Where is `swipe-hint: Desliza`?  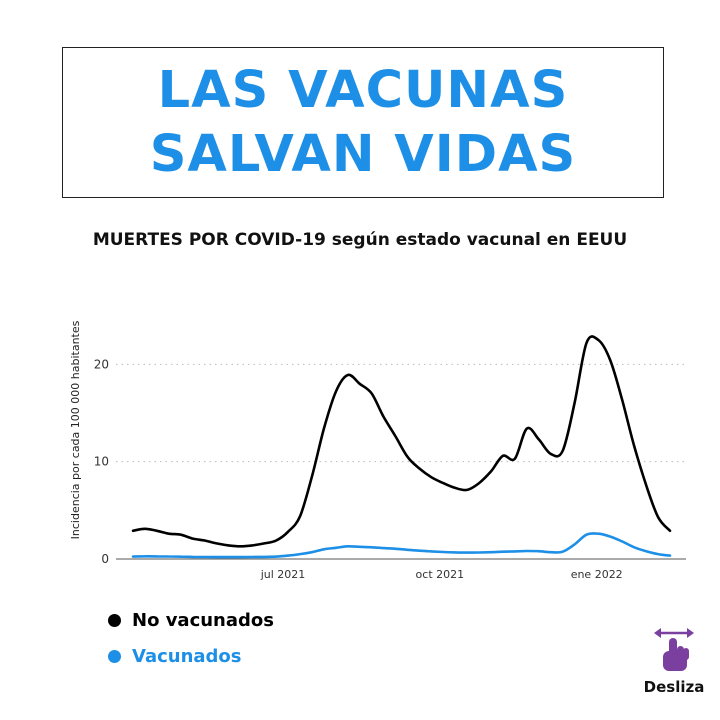 swipe-hint: Desliza is located at coordinates (674, 661).